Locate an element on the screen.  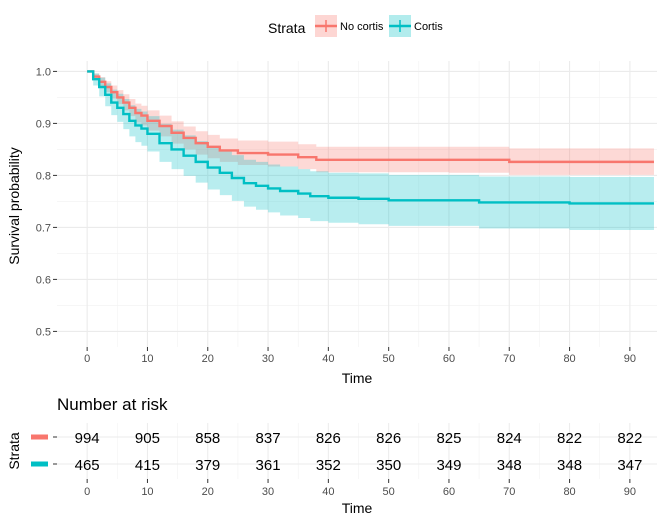
x-tick-label: 10 is located at coordinates (147, 359).